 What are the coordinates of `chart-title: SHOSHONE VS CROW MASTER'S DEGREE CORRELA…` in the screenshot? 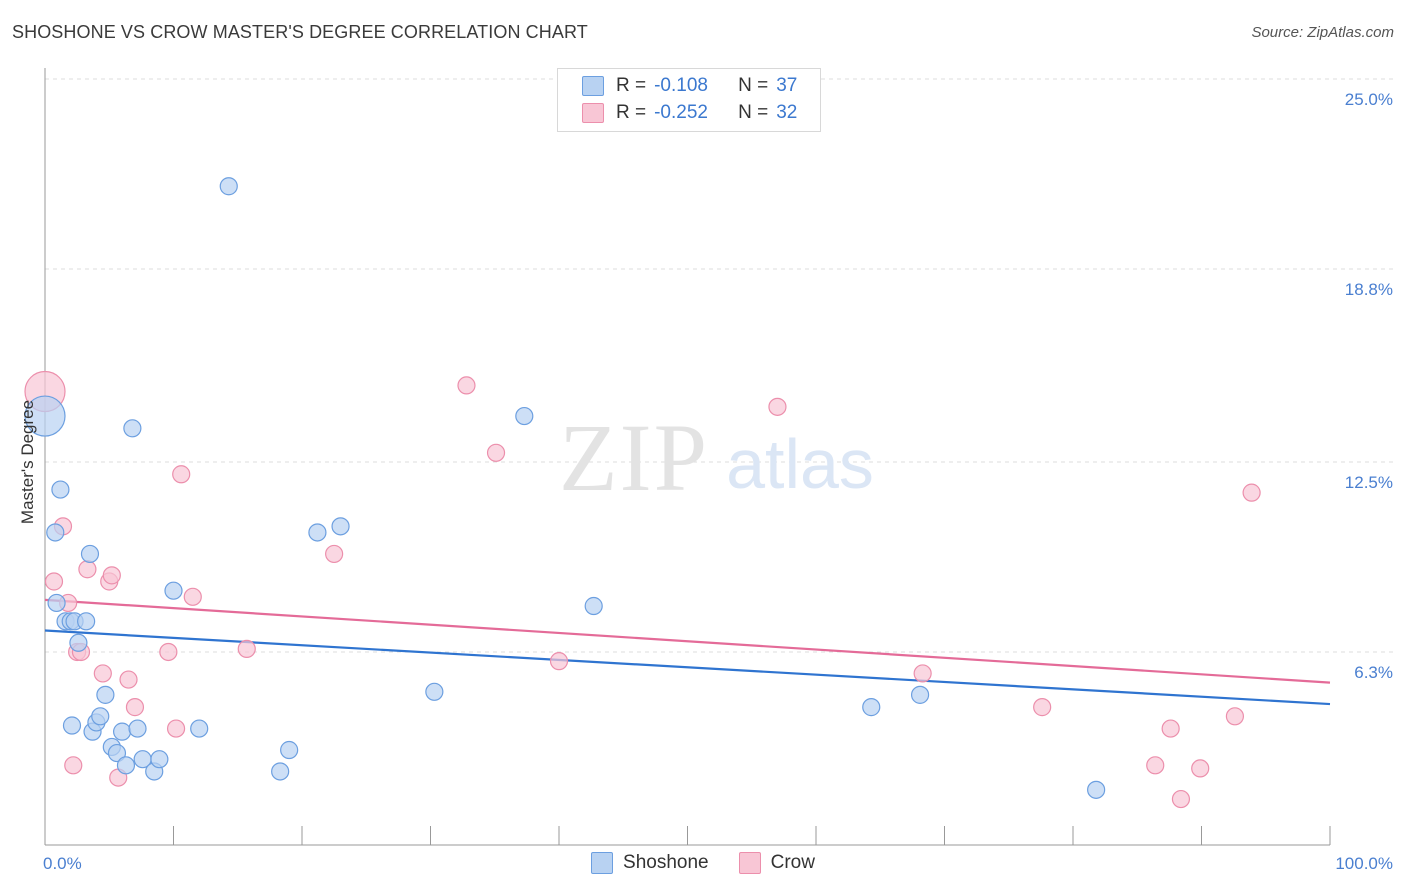 It's located at (300, 32).